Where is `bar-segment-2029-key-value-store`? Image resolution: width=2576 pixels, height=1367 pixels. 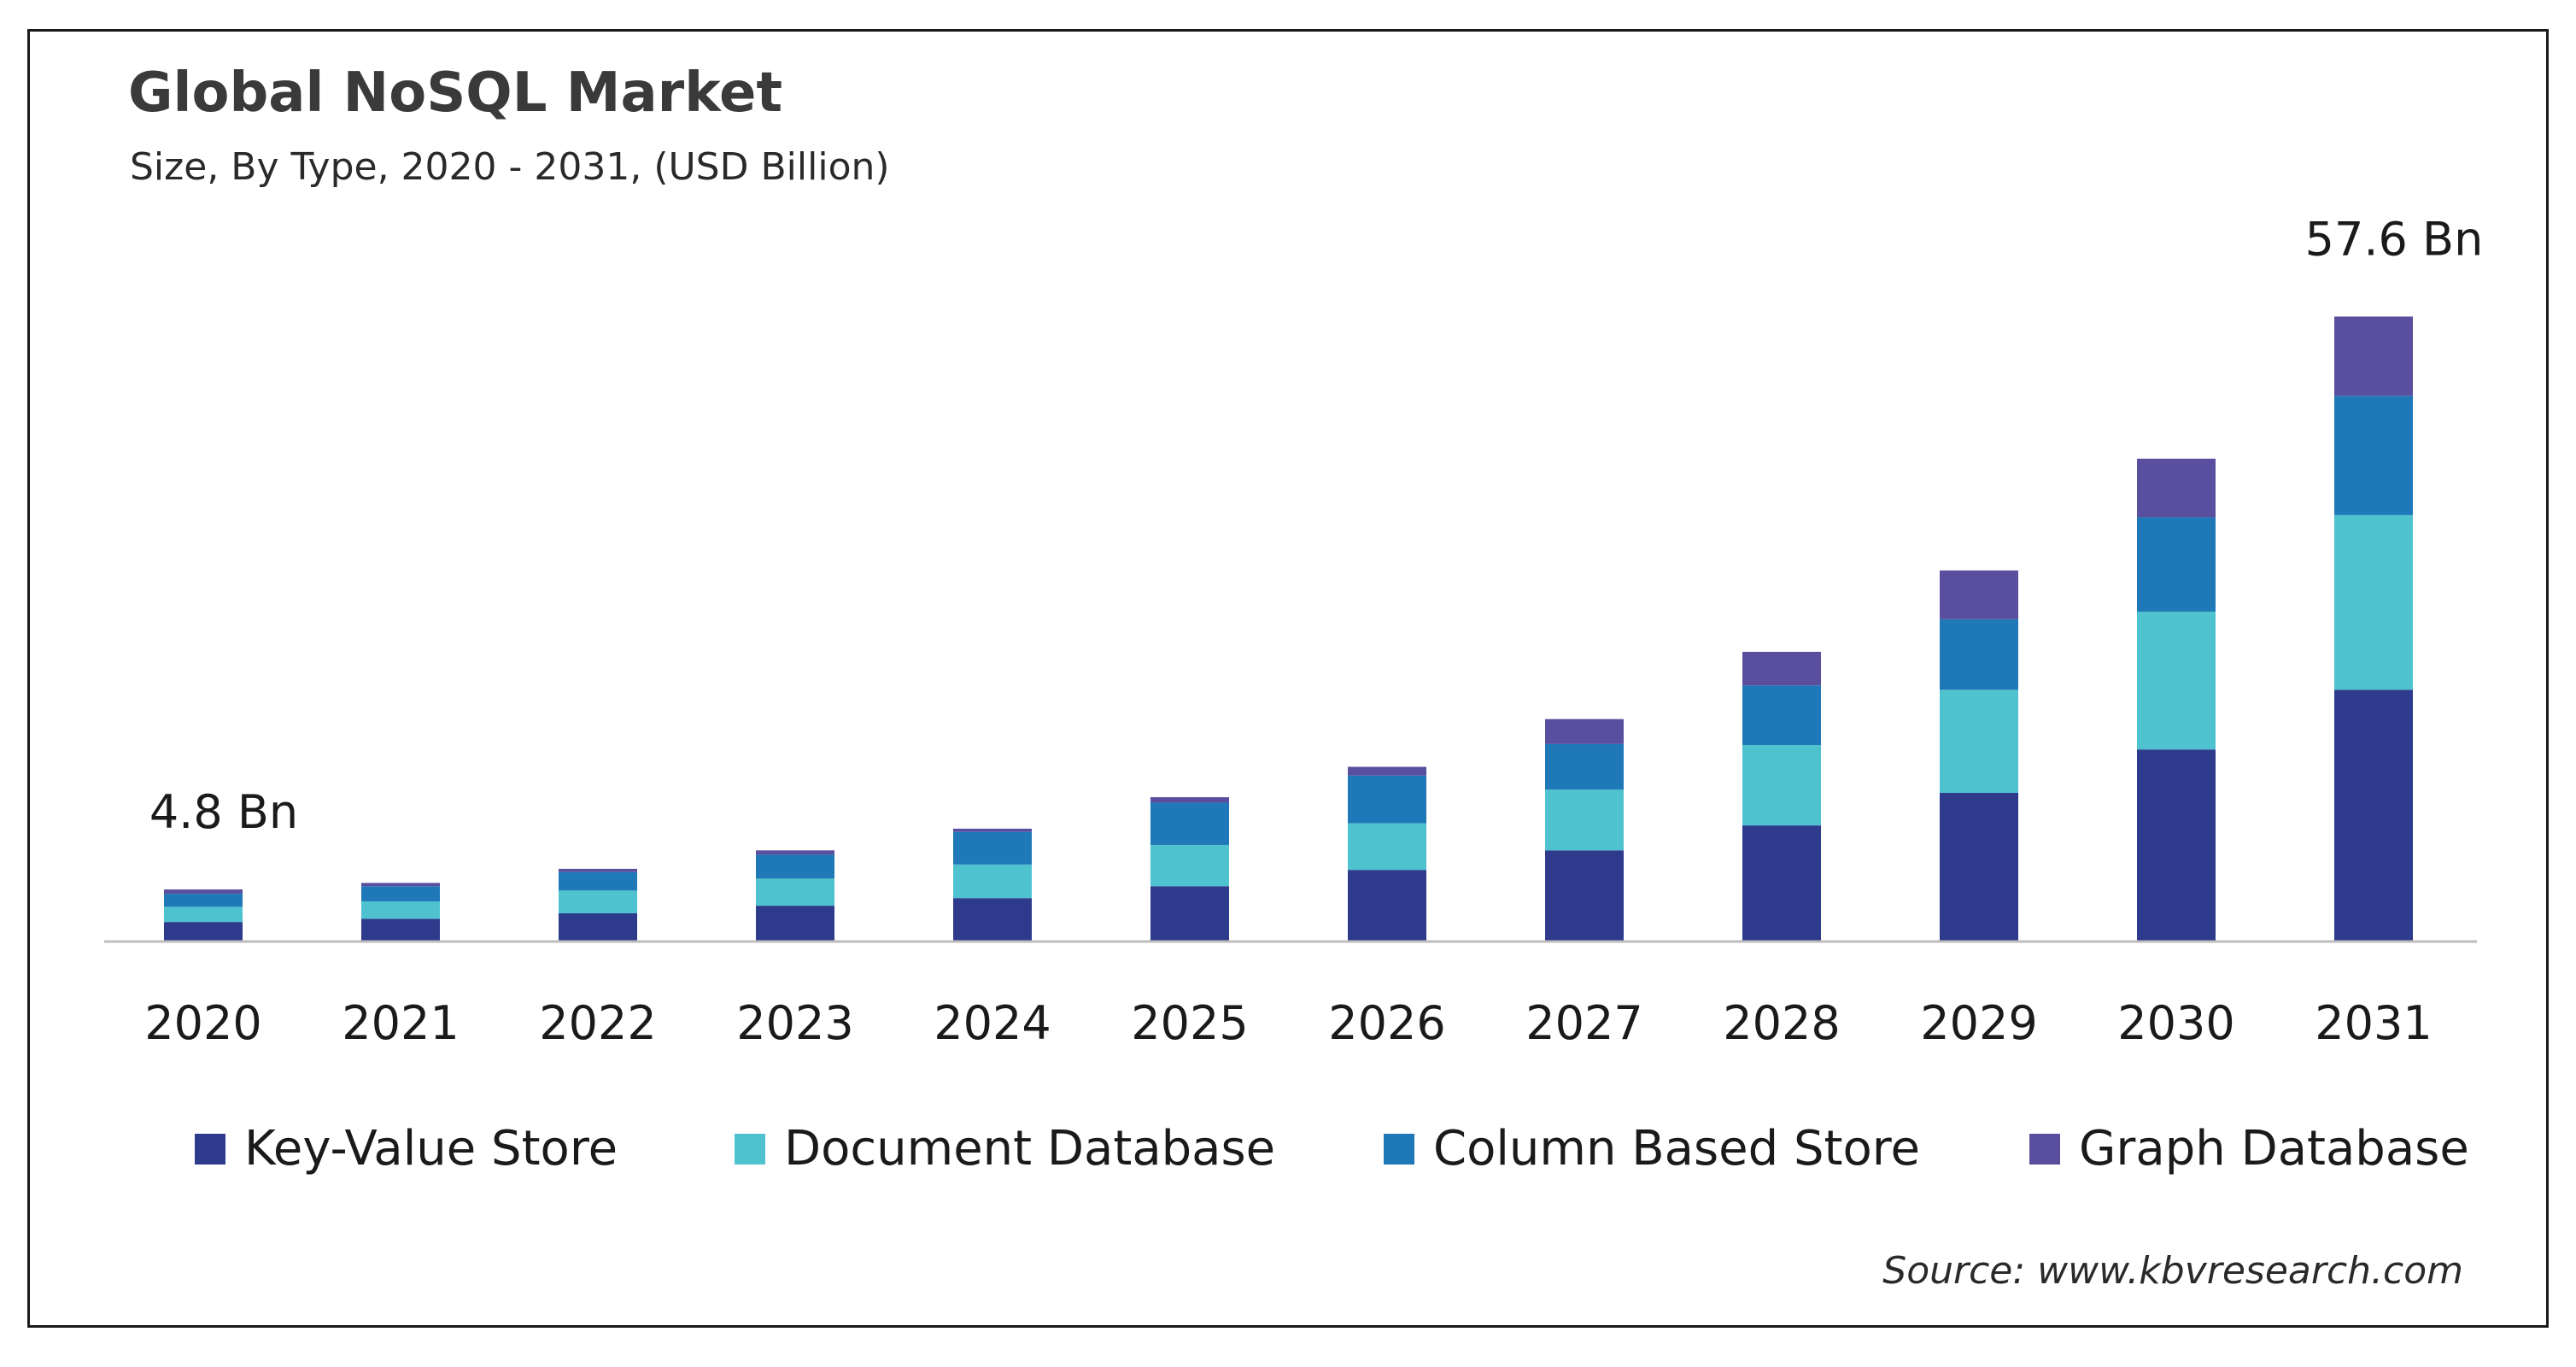 bar-segment-2029-key-value-store is located at coordinates (1979, 867).